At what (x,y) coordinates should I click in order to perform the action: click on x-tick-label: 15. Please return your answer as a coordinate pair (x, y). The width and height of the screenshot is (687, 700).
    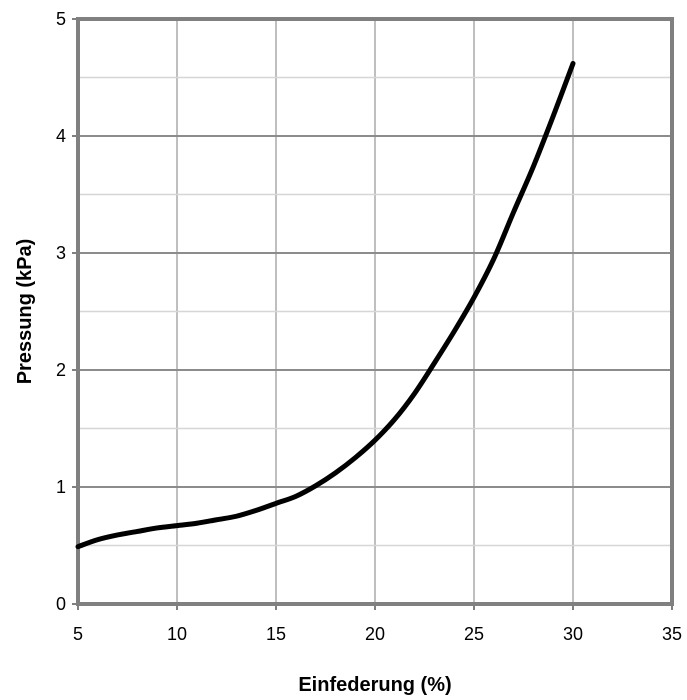
    Looking at the image, I should click on (276, 634).